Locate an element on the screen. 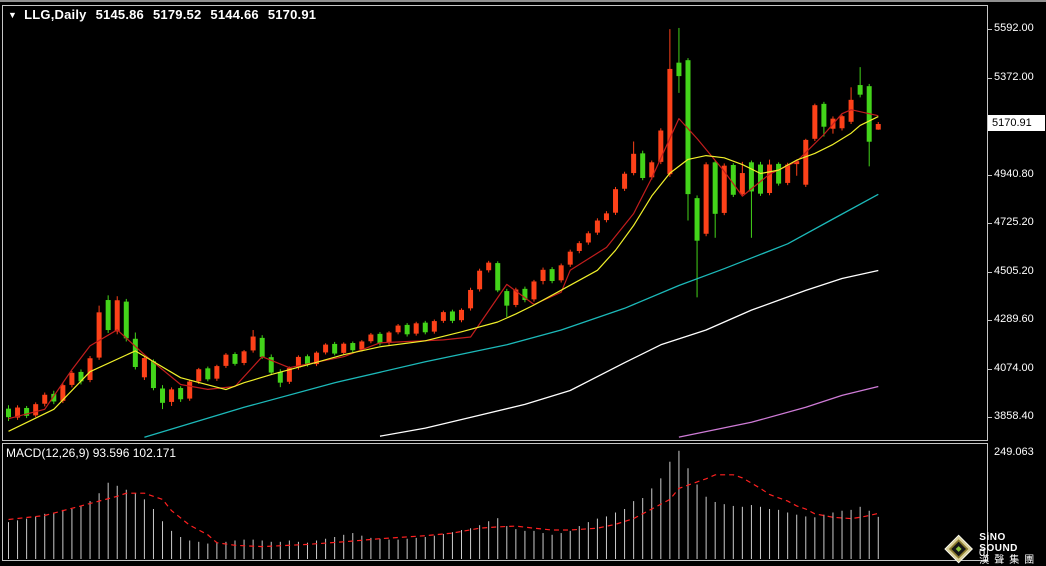  macd-max-level-label: 249.063 is located at coordinates (1014, 452).